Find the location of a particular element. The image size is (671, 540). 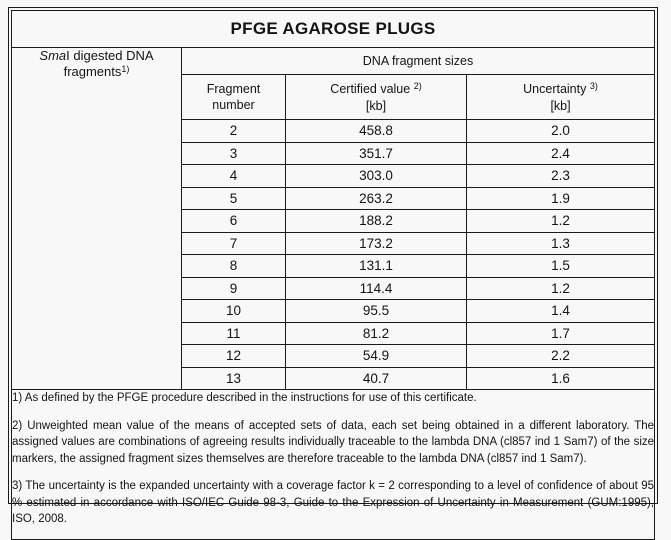

fragment-number-cell: 3 is located at coordinates (233, 153).